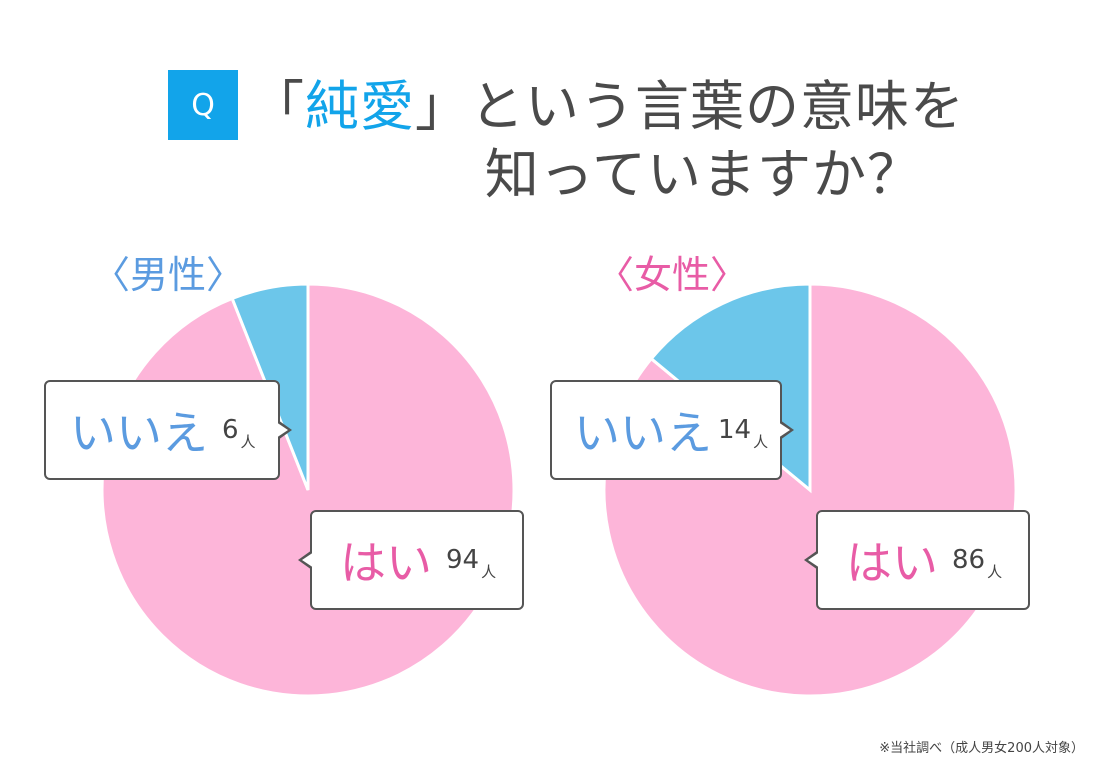 The width and height of the screenshot is (1100, 770). Describe the element at coordinates (761, 442) in the screenshot. I see `female-no-unit: 人` at that location.